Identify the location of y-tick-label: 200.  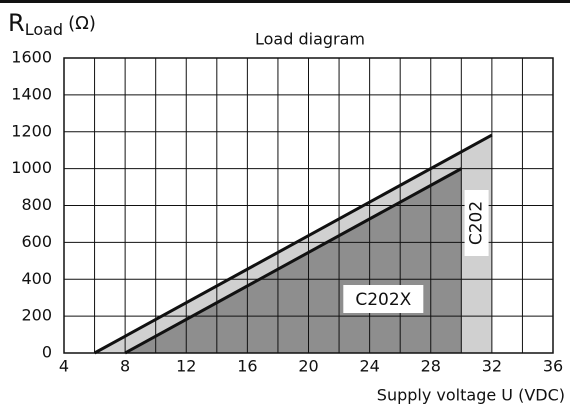
(36, 315).